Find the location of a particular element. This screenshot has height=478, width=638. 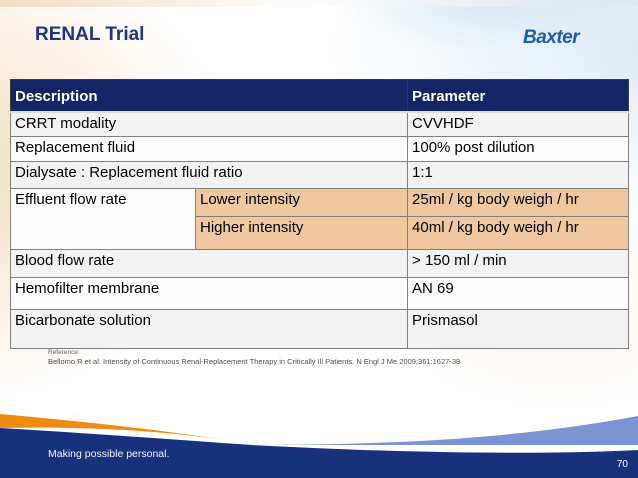

table-row: Replacement fluid 100% post dilution is located at coordinates (319, 149).